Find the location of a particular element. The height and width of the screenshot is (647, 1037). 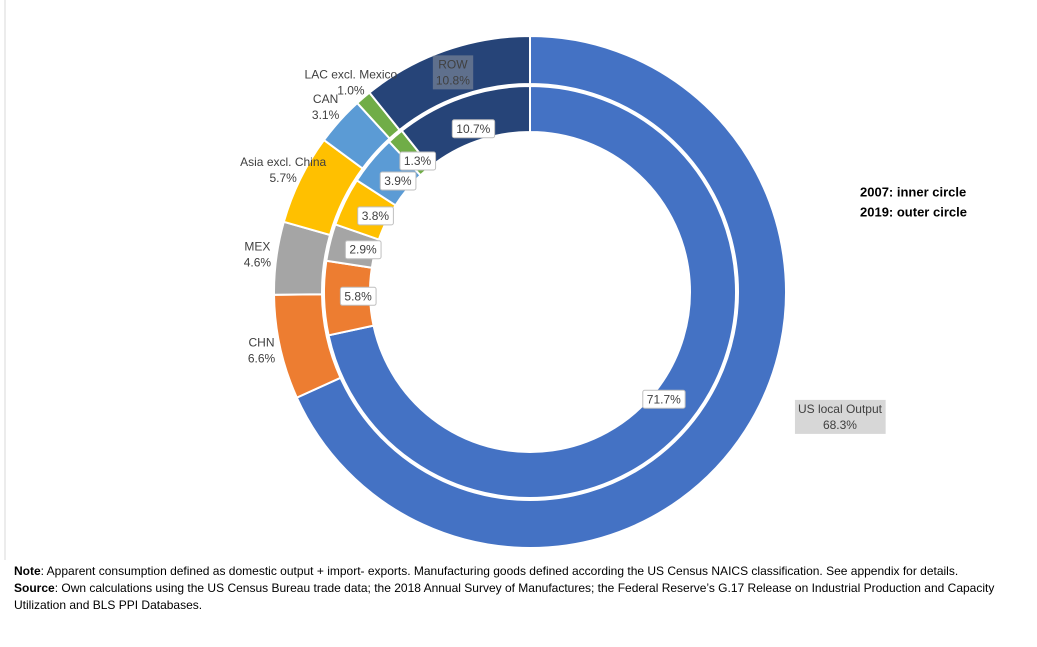

value-label: 5.7% is located at coordinates (283, 178).